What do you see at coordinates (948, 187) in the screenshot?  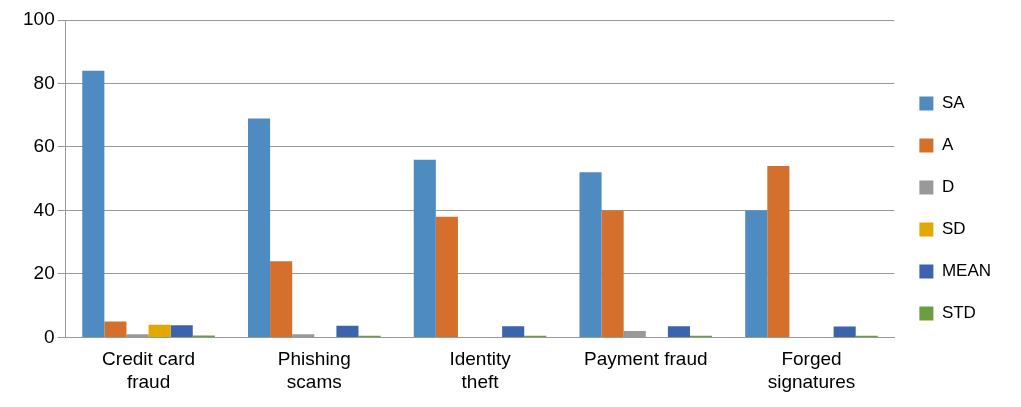 I see `legend-label: D` at bounding box center [948, 187].